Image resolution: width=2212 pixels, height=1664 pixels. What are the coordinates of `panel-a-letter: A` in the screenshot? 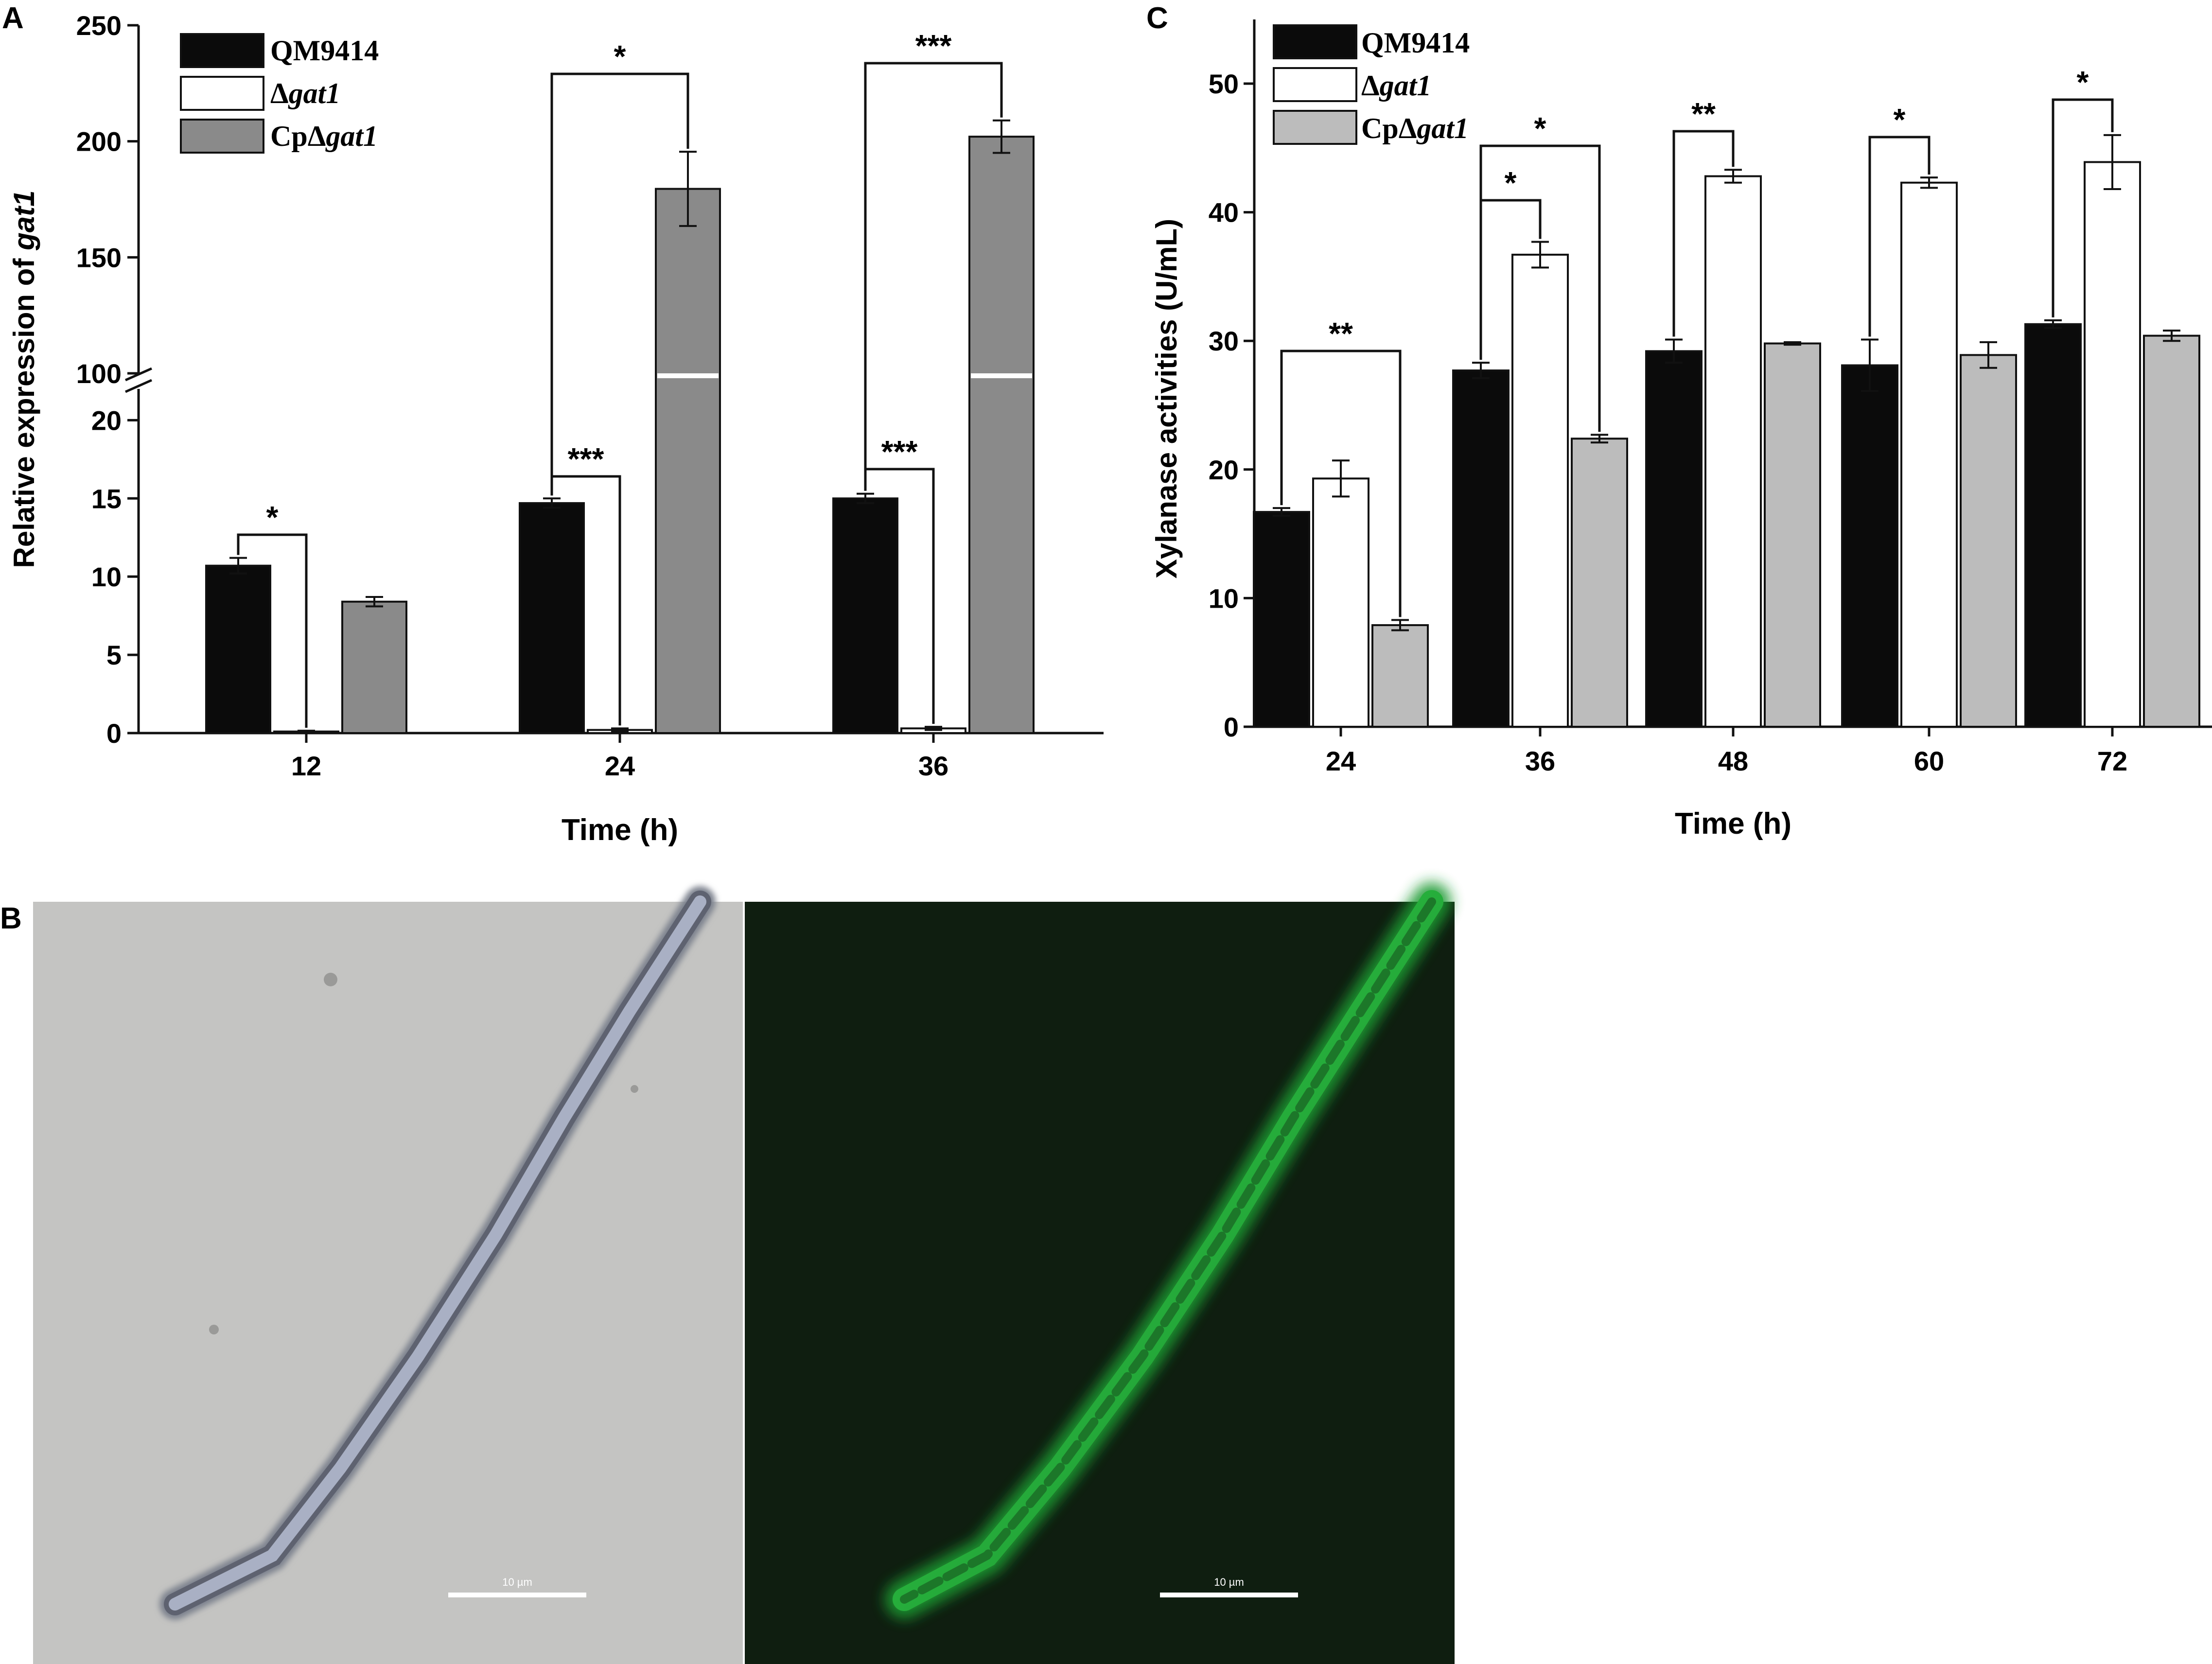 It's located at (13, 18).